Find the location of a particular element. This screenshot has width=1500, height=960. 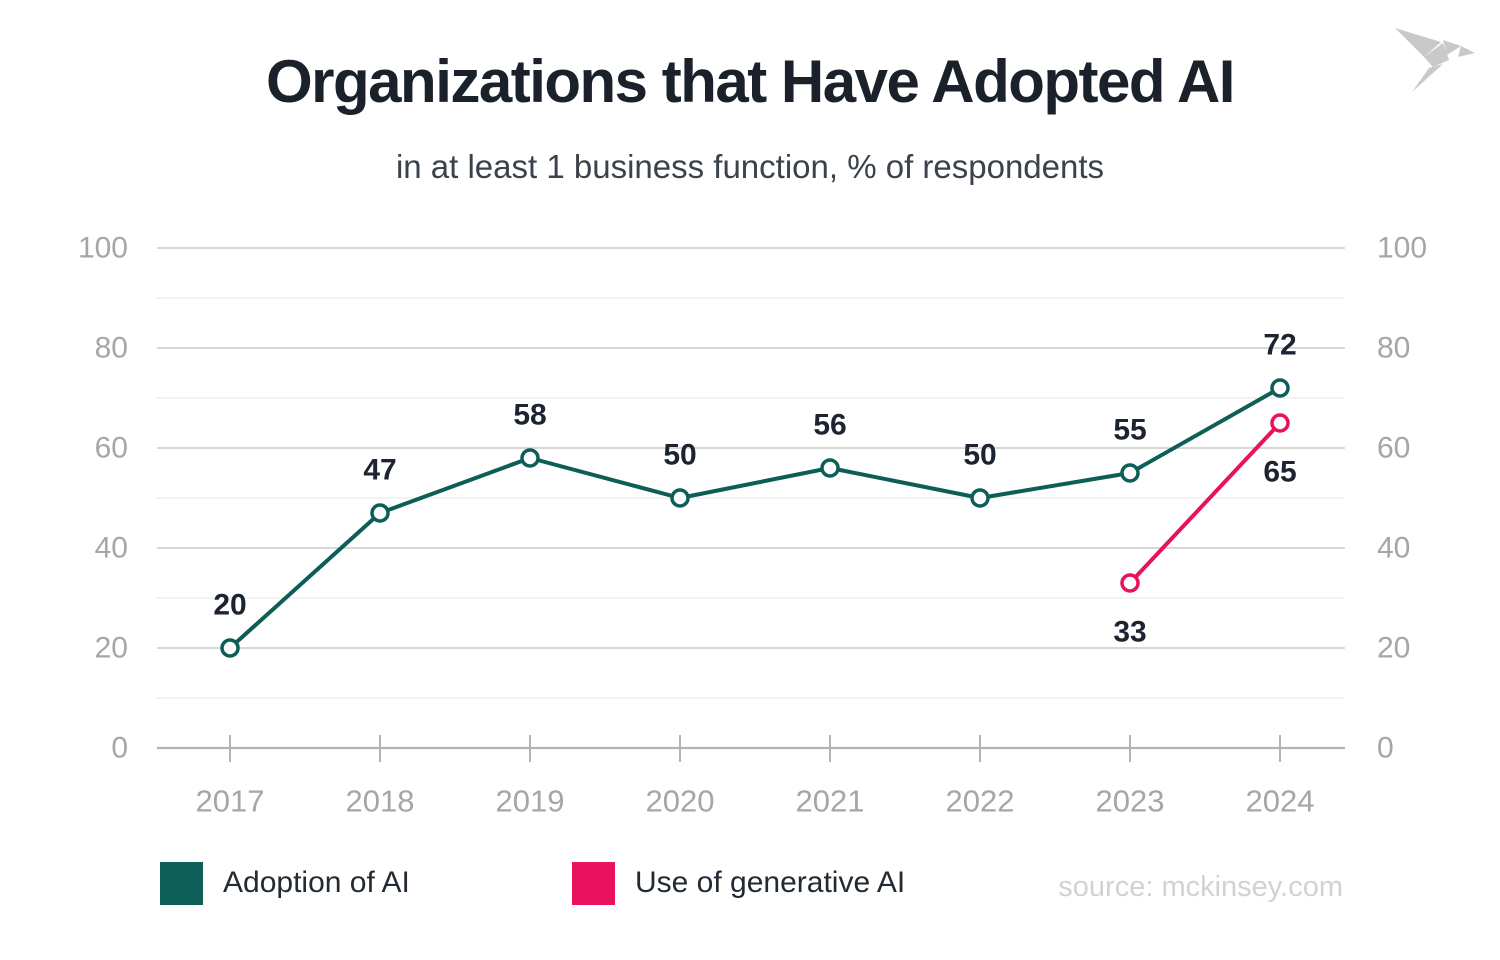

x-axis-label: 2024 is located at coordinates (1280, 801).